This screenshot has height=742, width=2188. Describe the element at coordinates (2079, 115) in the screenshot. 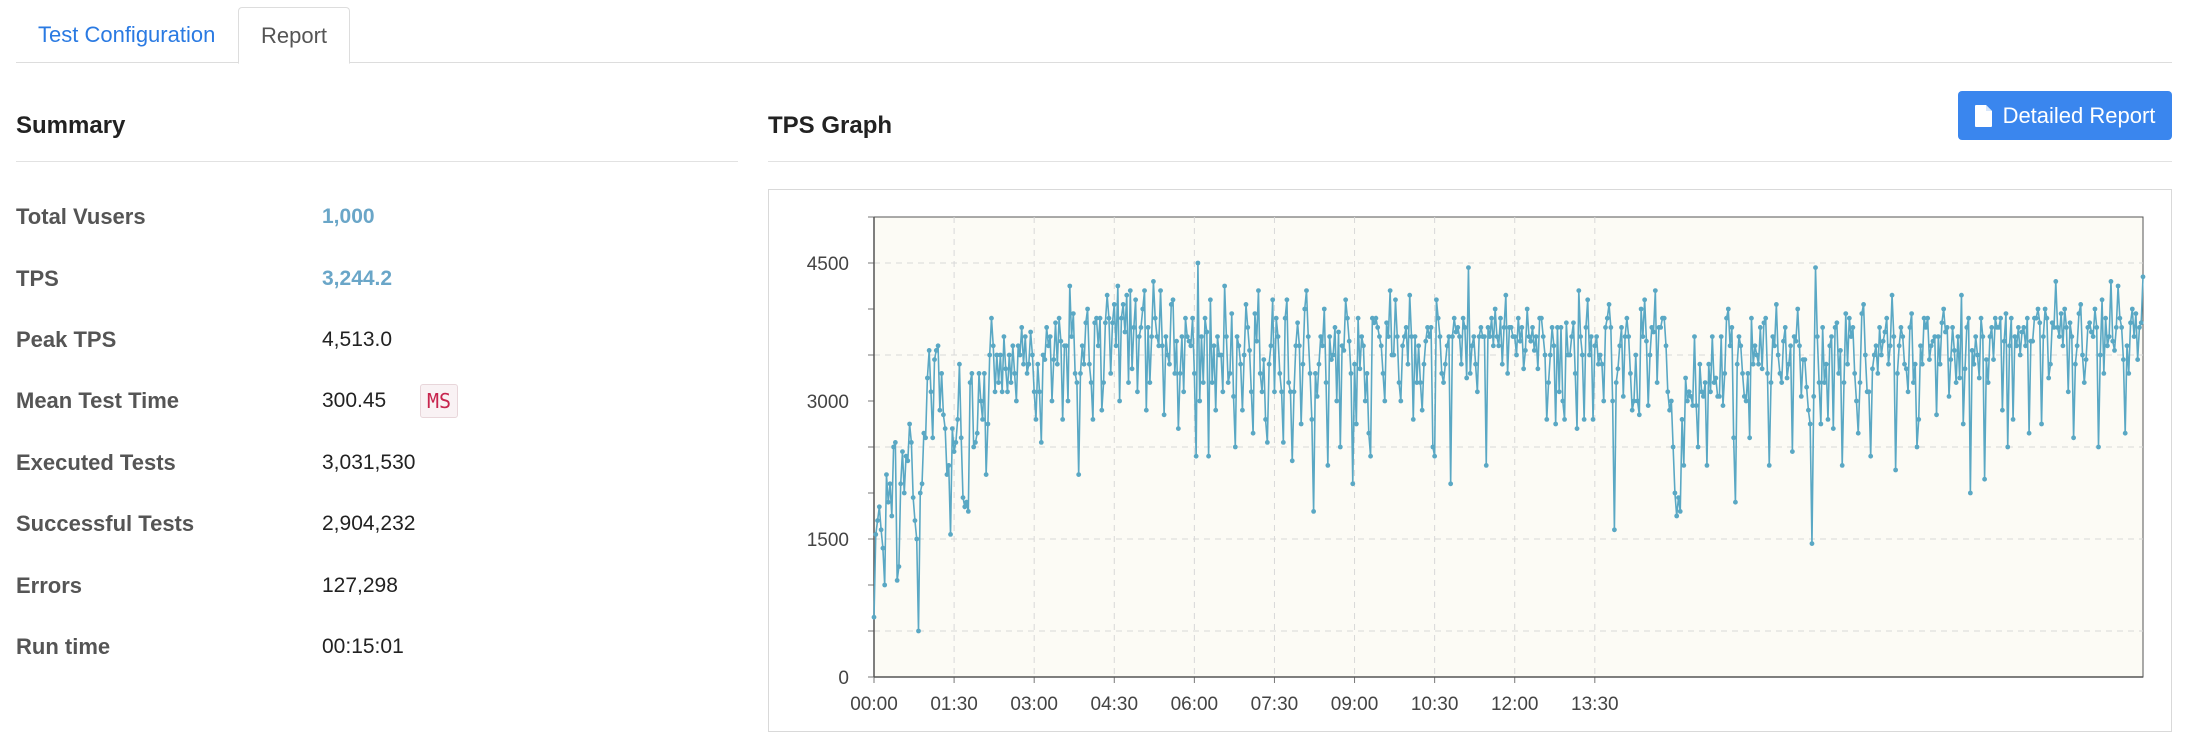

I see `detailed-report-label: Detailed Report` at that location.